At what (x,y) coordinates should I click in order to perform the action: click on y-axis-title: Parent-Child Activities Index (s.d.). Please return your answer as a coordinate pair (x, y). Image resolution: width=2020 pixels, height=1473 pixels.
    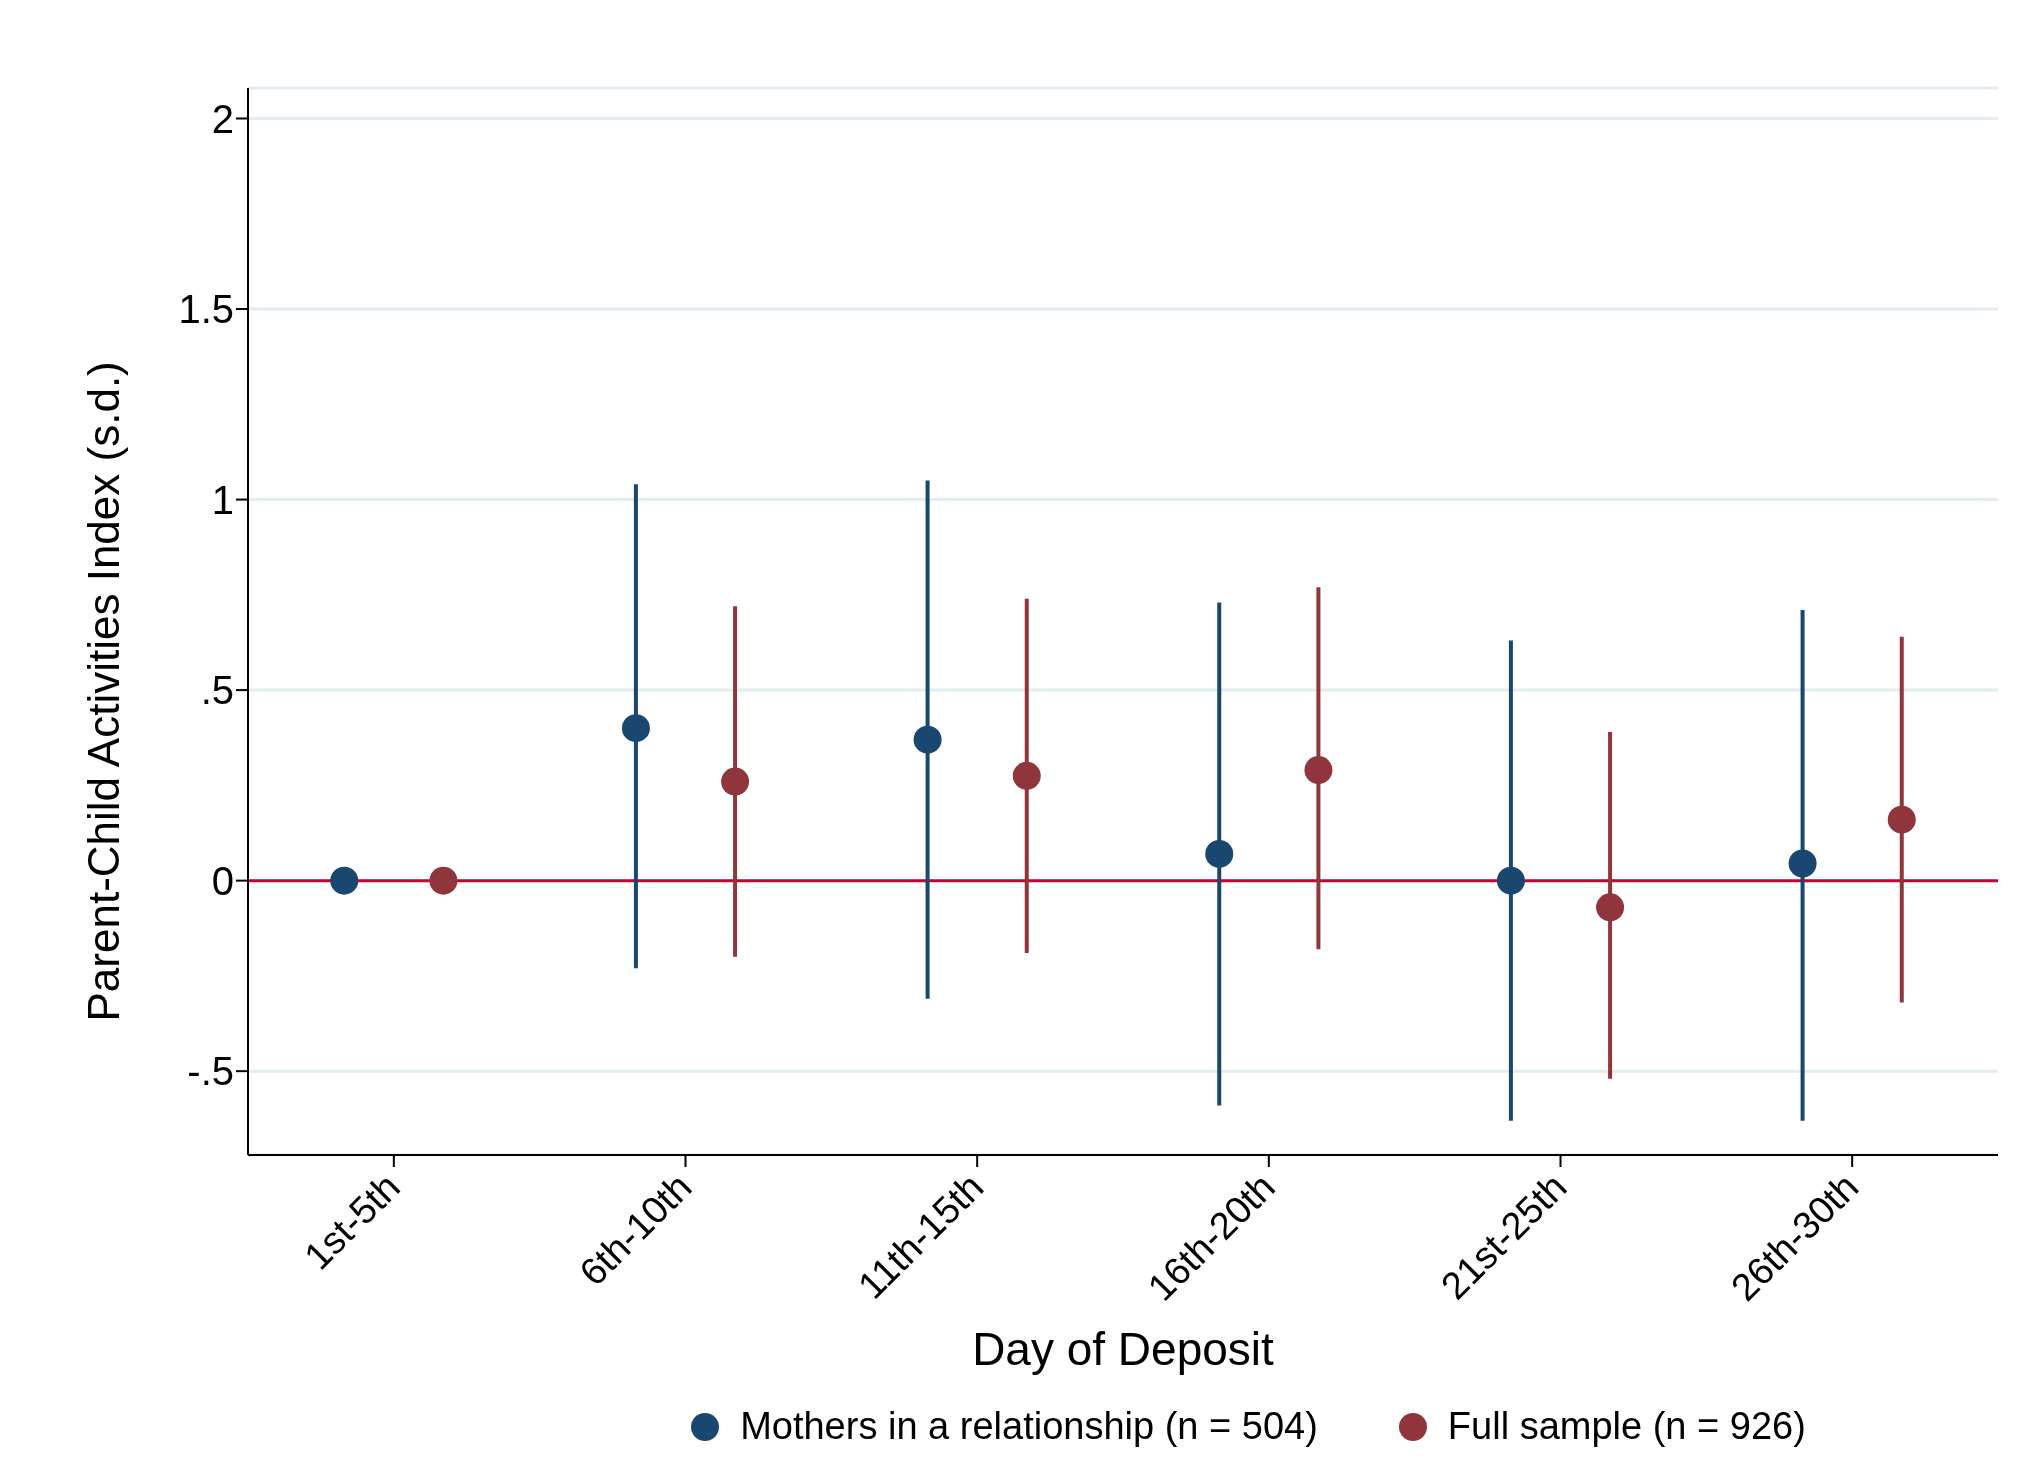
    Looking at the image, I should click on (103, 691).